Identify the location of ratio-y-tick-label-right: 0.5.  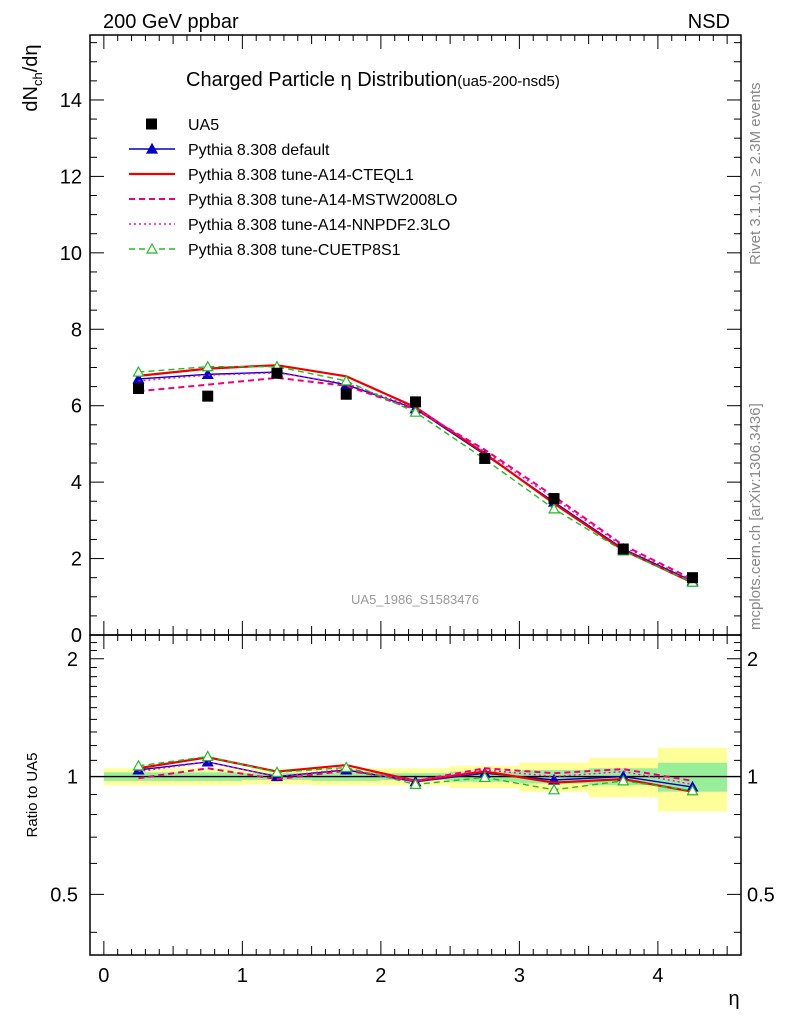
(761, 895).